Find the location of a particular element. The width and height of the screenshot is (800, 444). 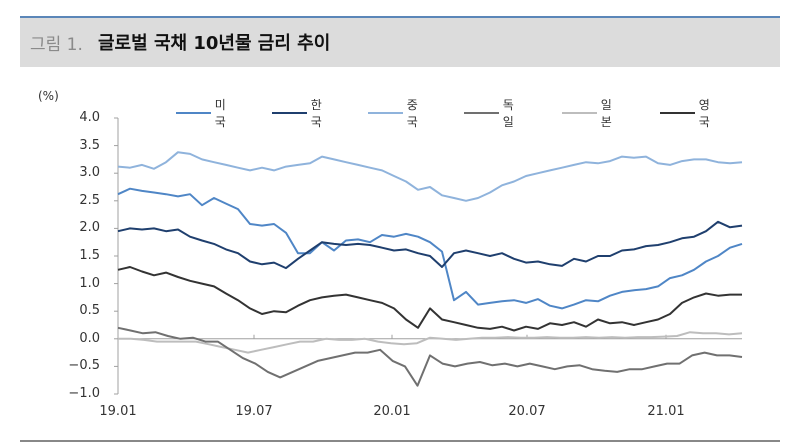

legend-label: 영국 is located at coordinates (704, 113).